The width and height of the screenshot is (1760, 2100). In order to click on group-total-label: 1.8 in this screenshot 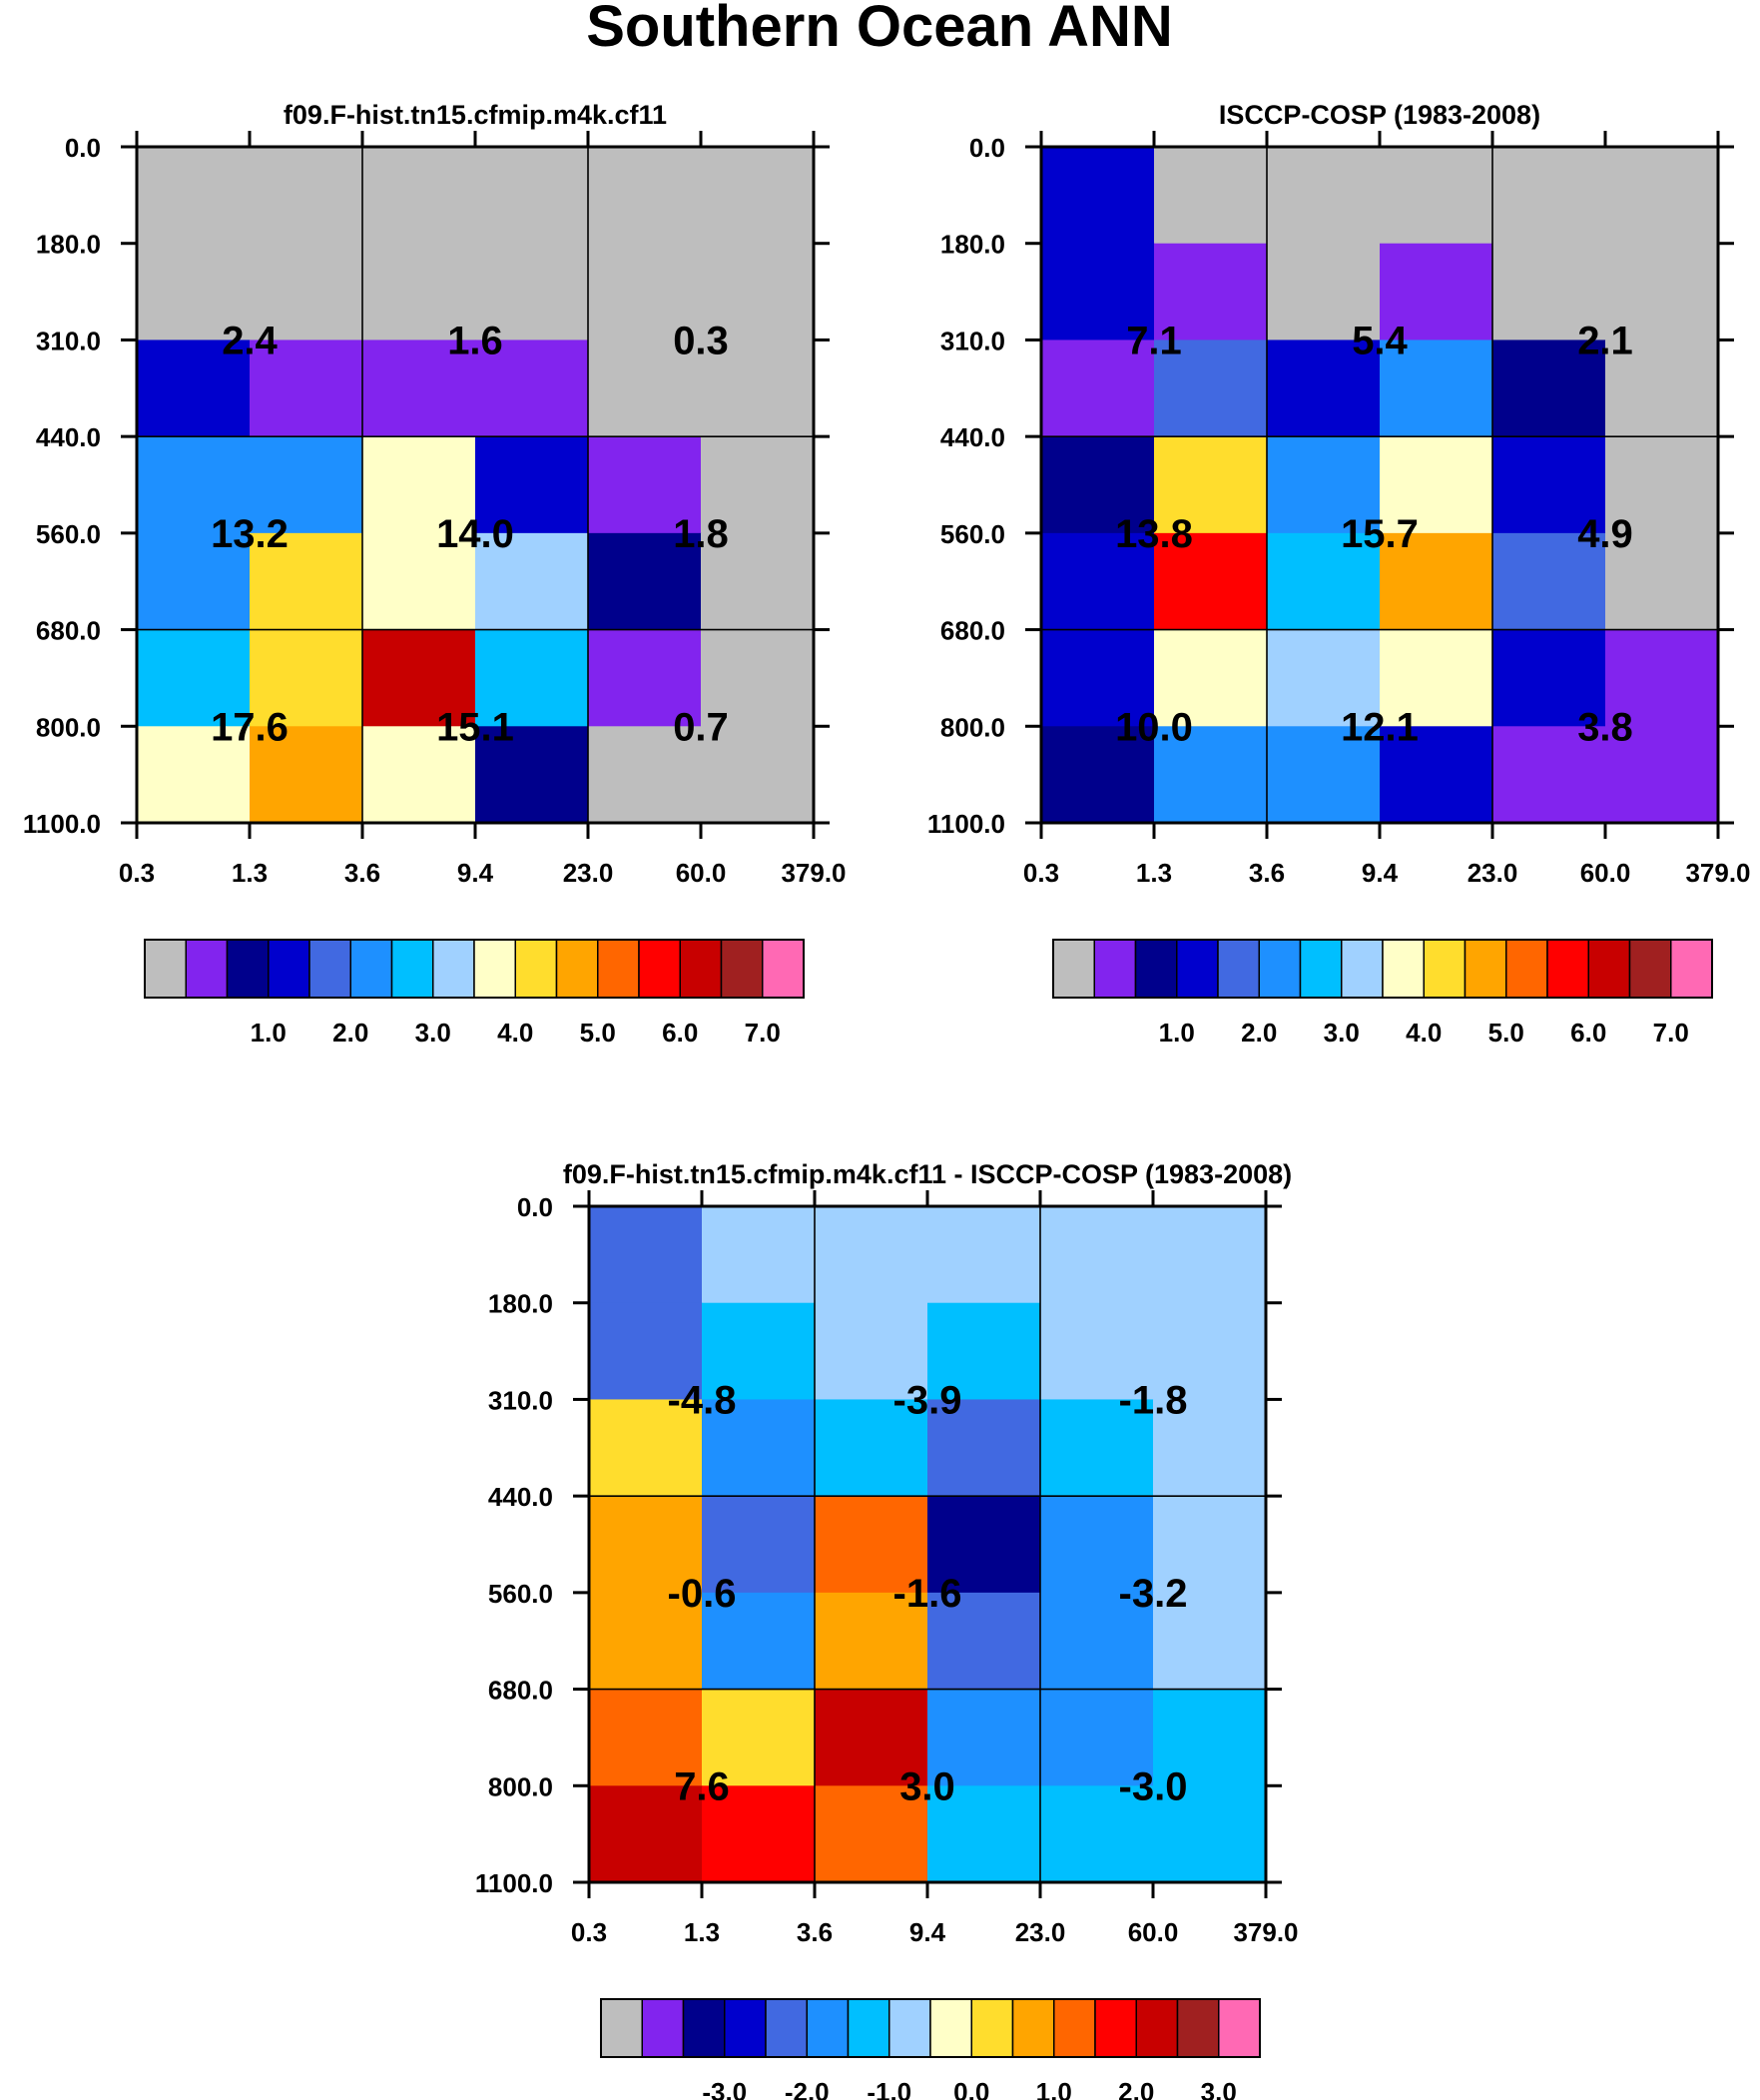, I will do `click(701, 534)`.